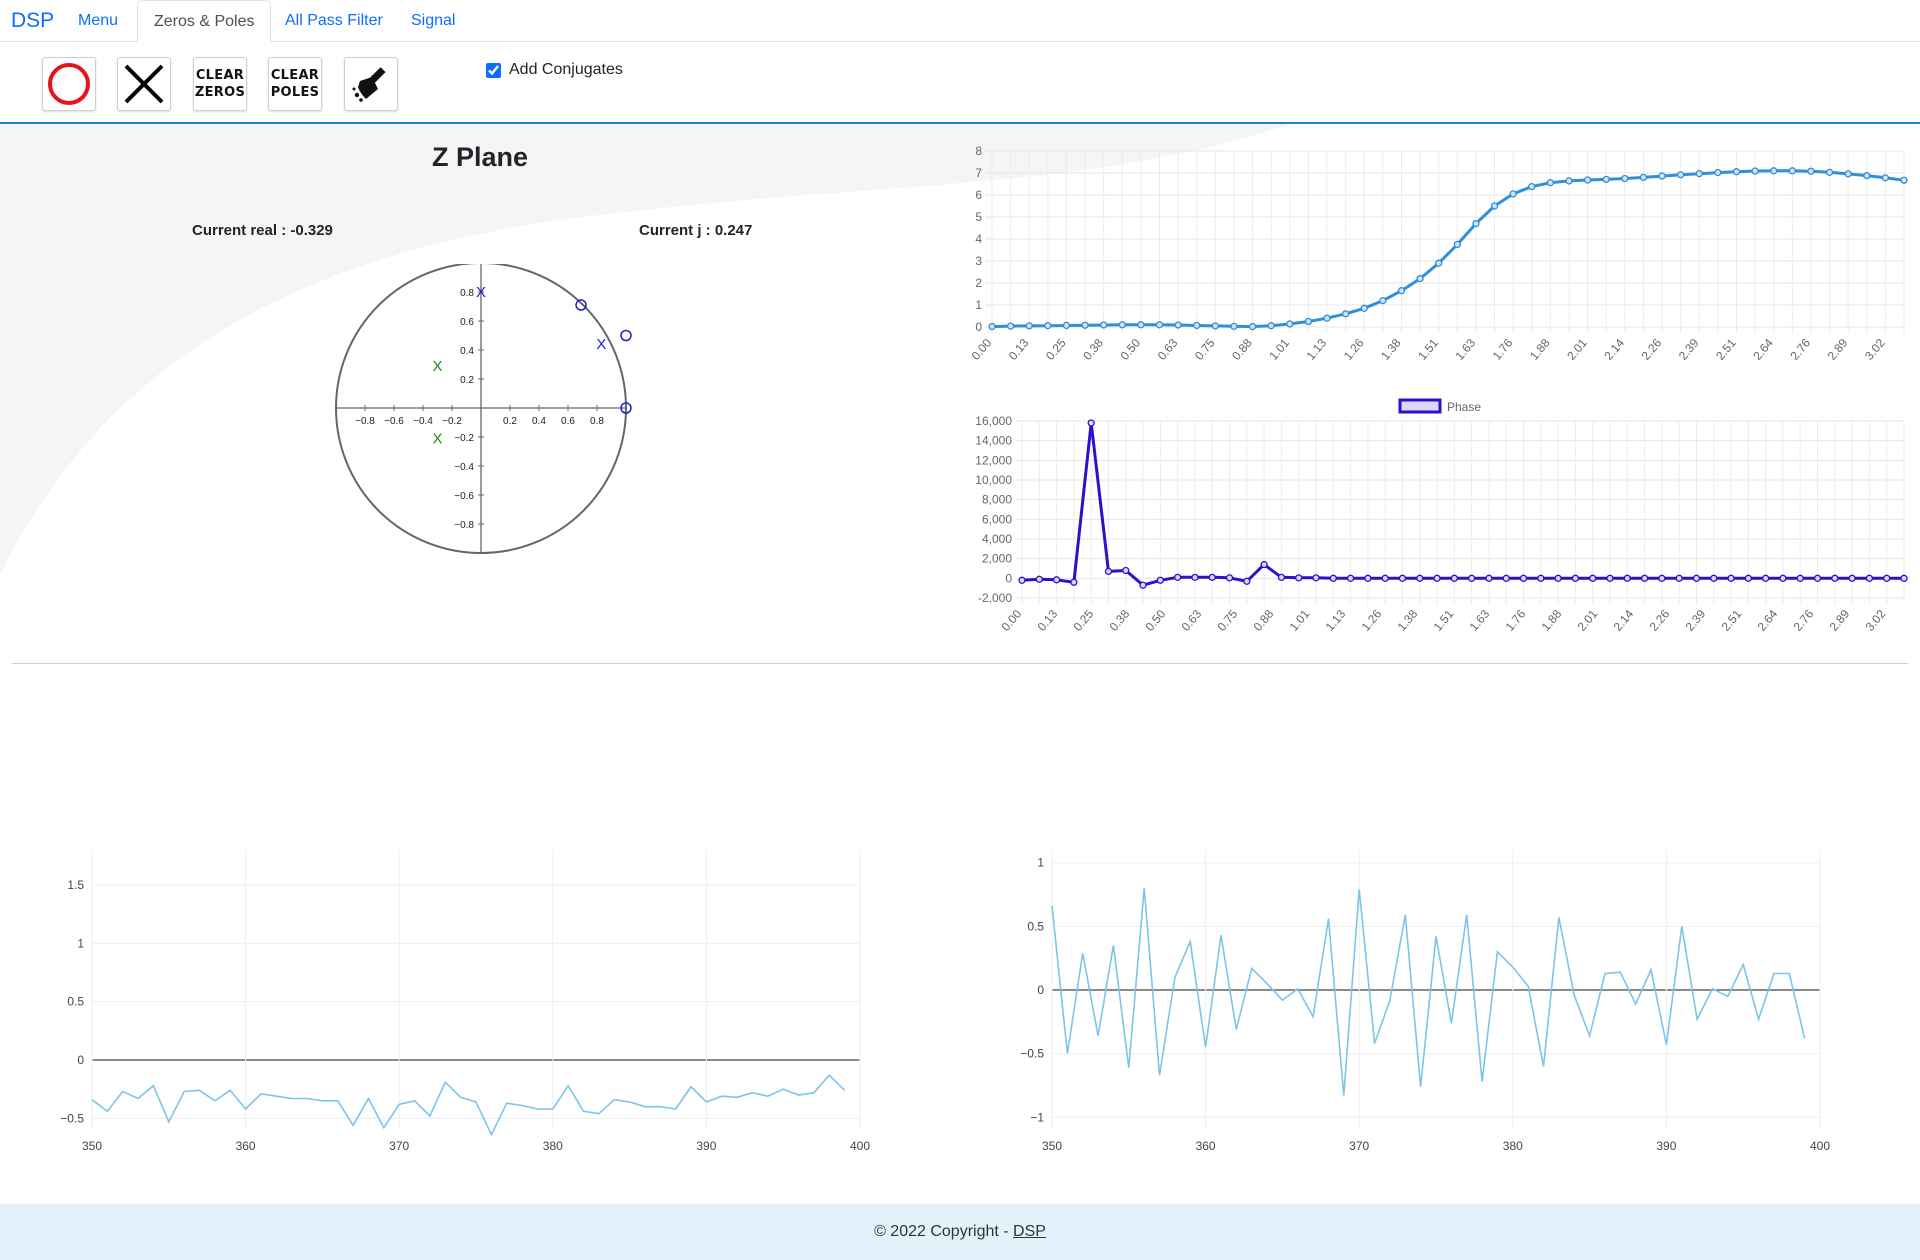 The image size is (1920, 1260). I want to click on clear-all-button, so click(371, 84).